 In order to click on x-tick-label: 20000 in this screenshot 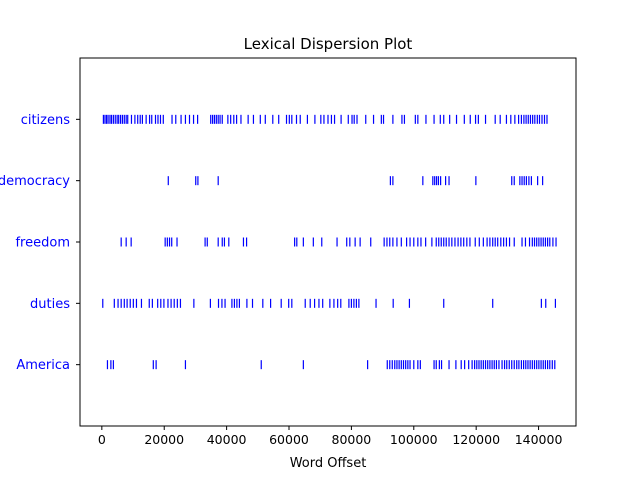, I will do `click(164, 439)`.